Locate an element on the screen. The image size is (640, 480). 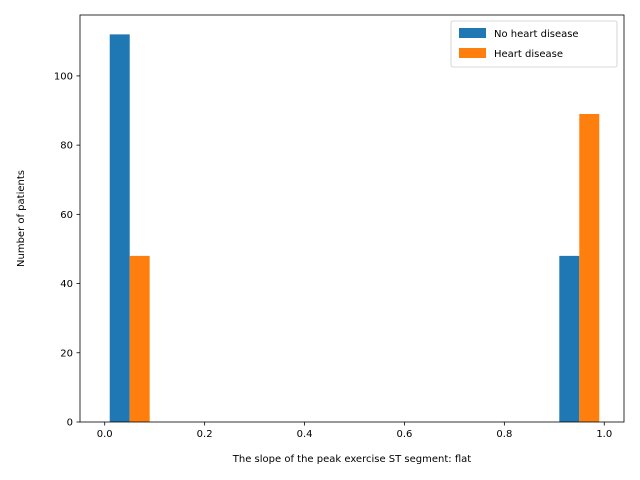
x-tick-label: 0.4 is located at coordinates (305, 434).